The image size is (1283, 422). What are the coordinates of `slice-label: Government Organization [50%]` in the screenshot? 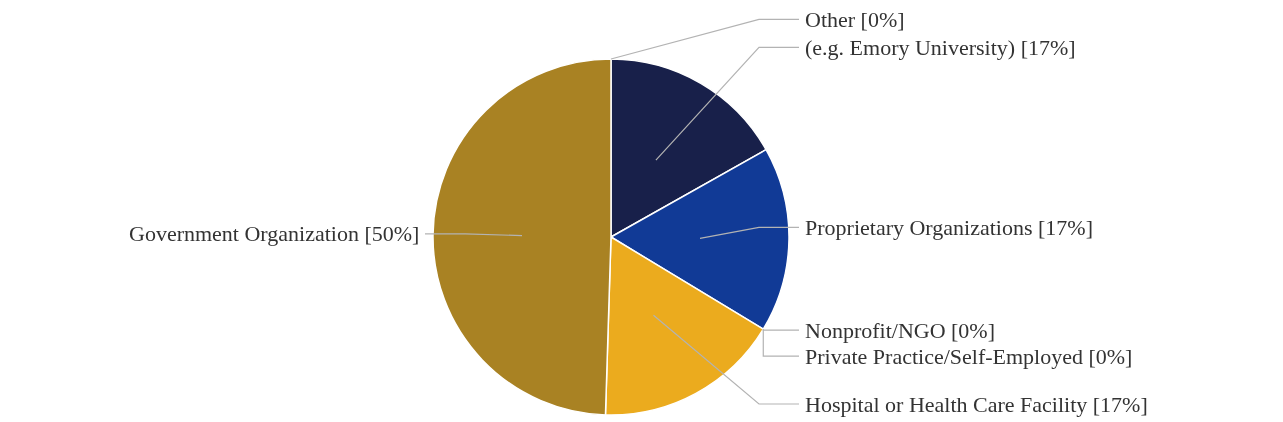 It's located at (274, 233).